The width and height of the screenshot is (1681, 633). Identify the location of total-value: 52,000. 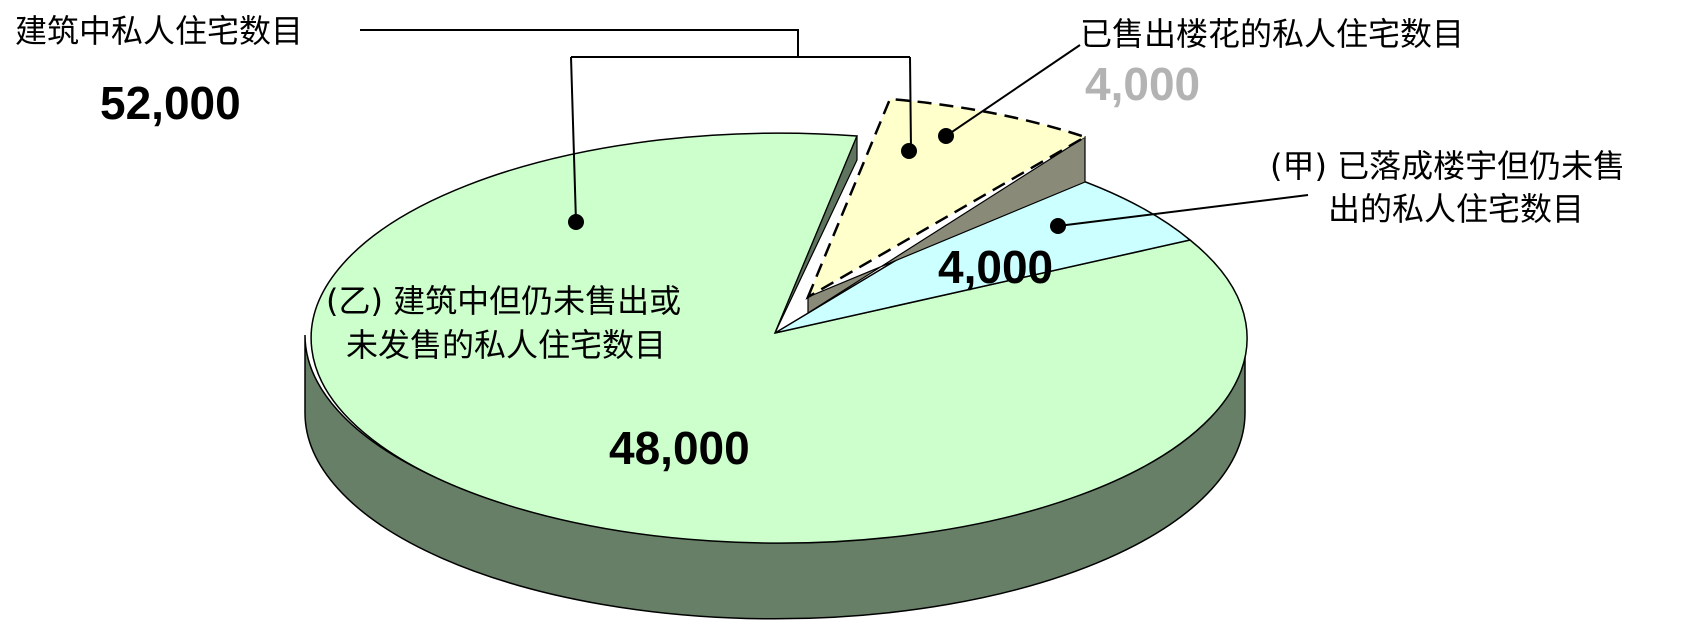
(170, 103).